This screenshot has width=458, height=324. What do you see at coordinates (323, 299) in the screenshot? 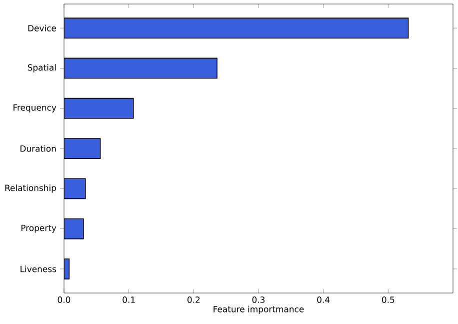
I see `x-tick-label: 0.4` at bounding box center [323, 299].